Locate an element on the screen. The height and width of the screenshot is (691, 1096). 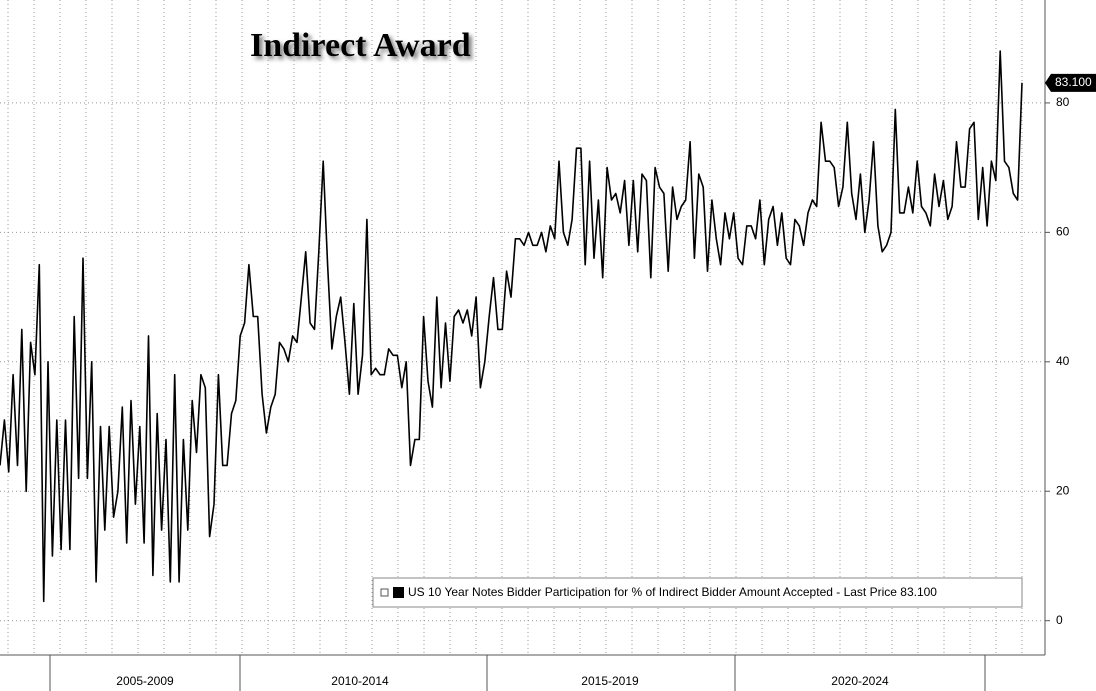
y-tick-label: 60 is located at coordinates (1063, 232).